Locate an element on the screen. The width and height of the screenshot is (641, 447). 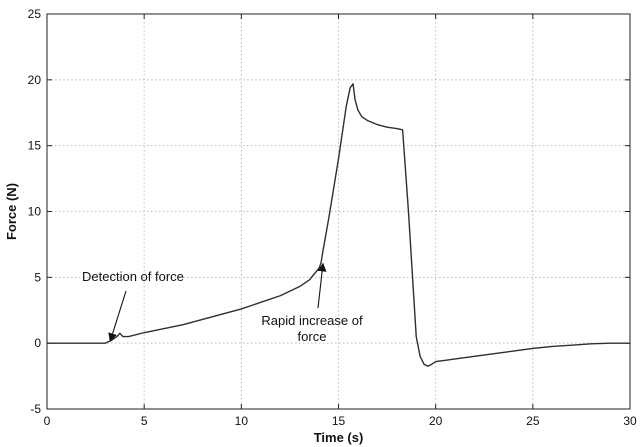
annotation-detection-arrow is located at coordinates (117, 316).